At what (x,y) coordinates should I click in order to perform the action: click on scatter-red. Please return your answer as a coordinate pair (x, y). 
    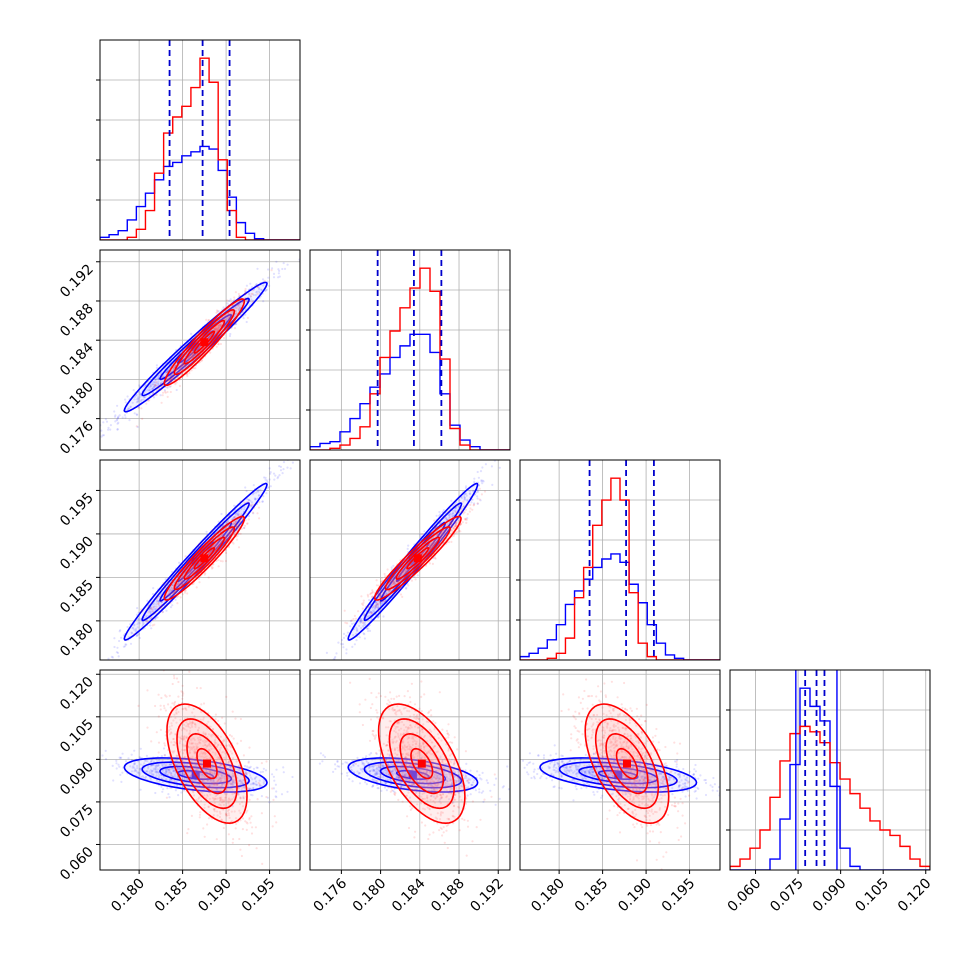
    Looking at the image, I should click on (207, 768).